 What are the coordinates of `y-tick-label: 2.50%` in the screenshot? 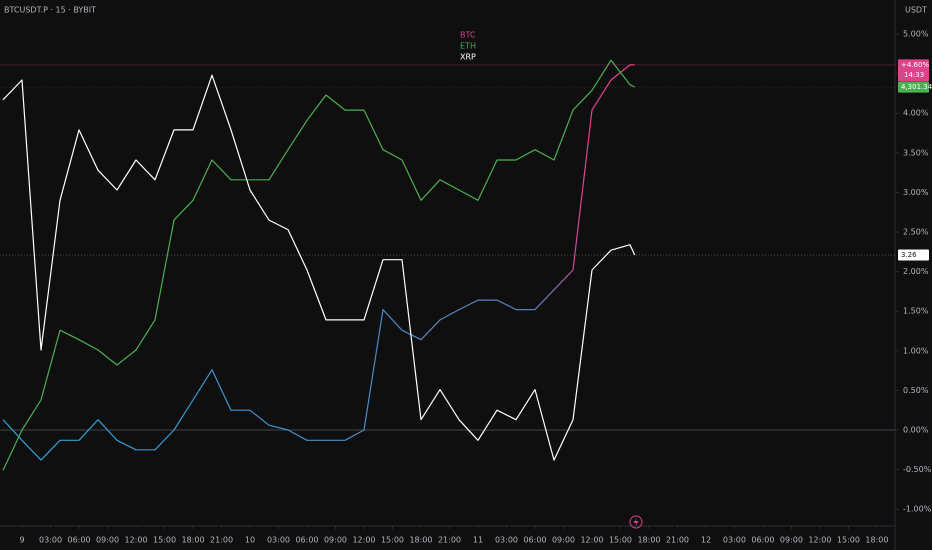 It's located at (916, 232).